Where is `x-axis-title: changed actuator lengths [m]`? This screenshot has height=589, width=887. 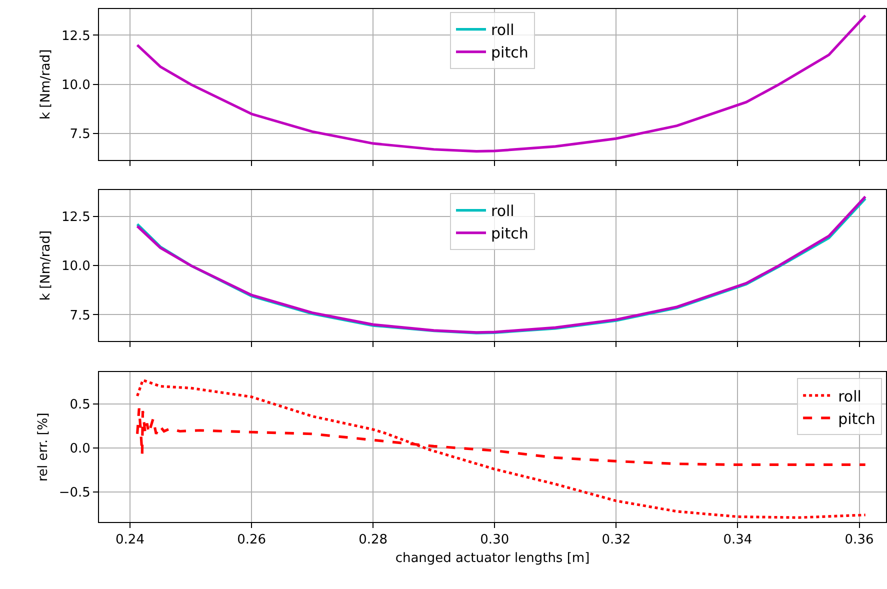
x-axis-title: changed actuator lengths [m] is located at coordinates (492, 558).